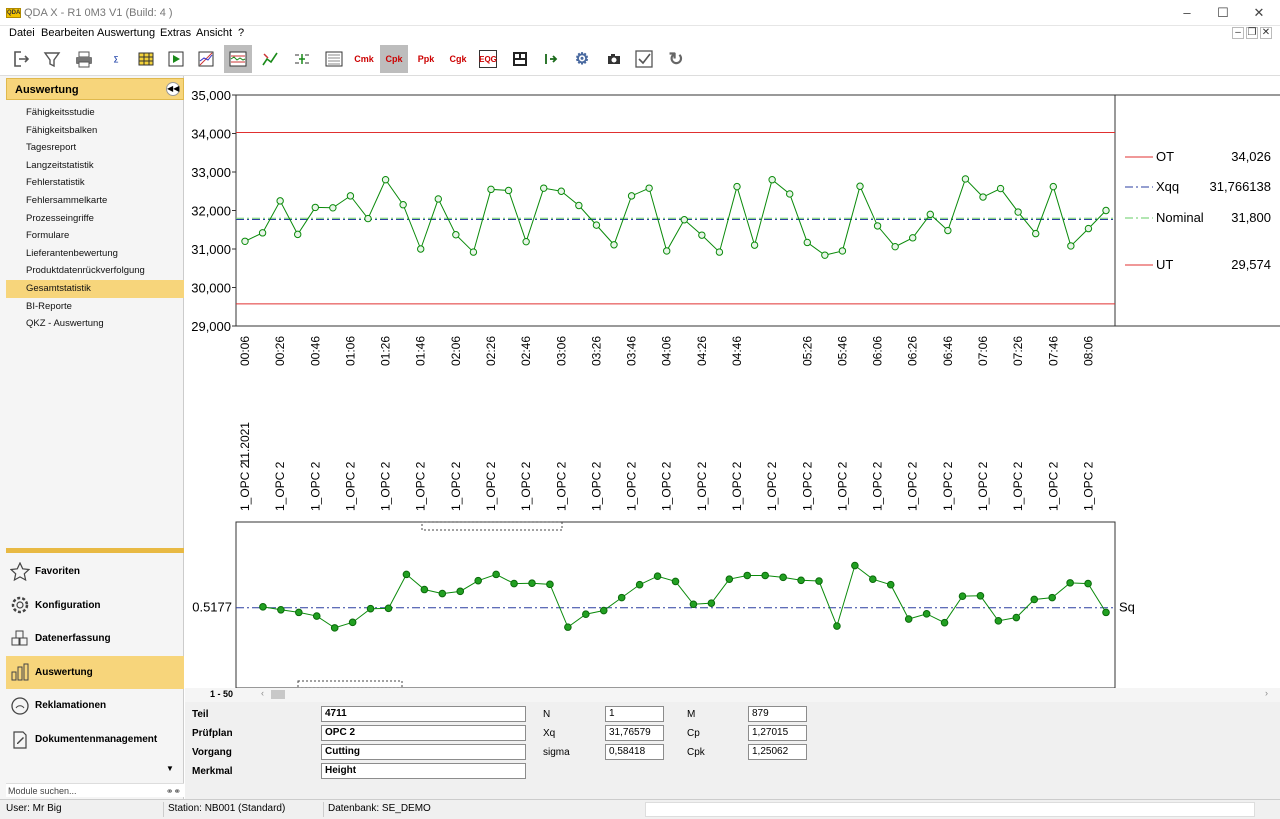 This screenshot has height=819, width=1280. What do you see at coordinates (238, 59) in the screenshot?
I see `control-chart-button` at bounding box center [238, 59].